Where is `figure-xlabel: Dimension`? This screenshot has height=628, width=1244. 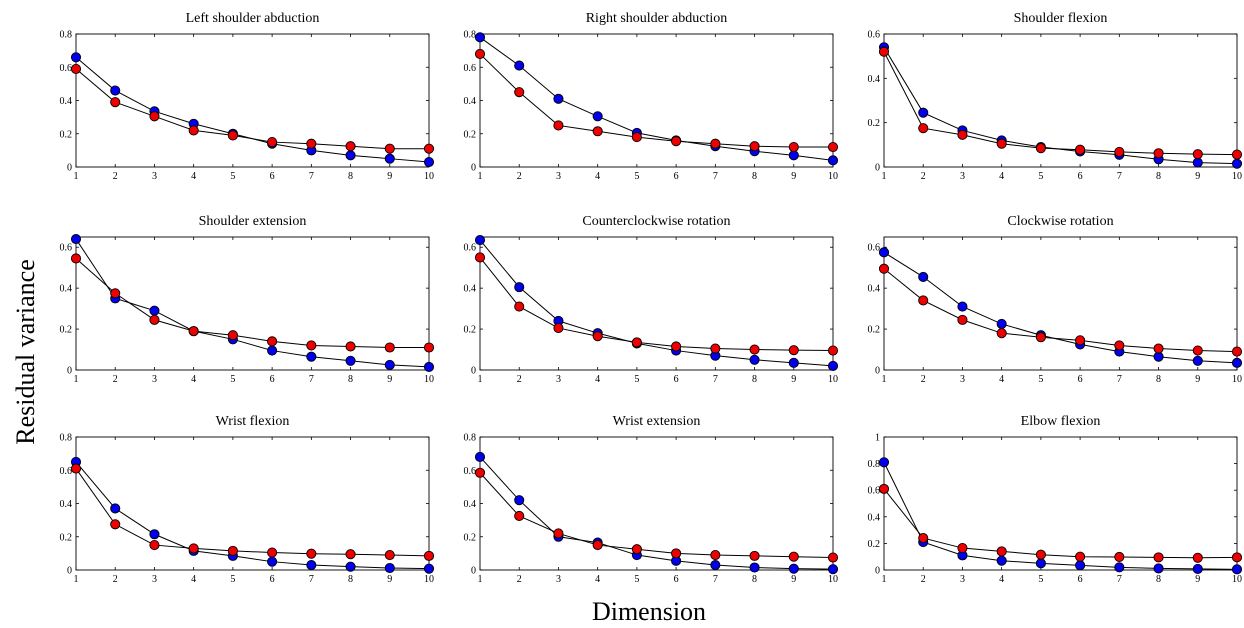
figure-xlabel: Dimension is located at coordinates (649, 611).